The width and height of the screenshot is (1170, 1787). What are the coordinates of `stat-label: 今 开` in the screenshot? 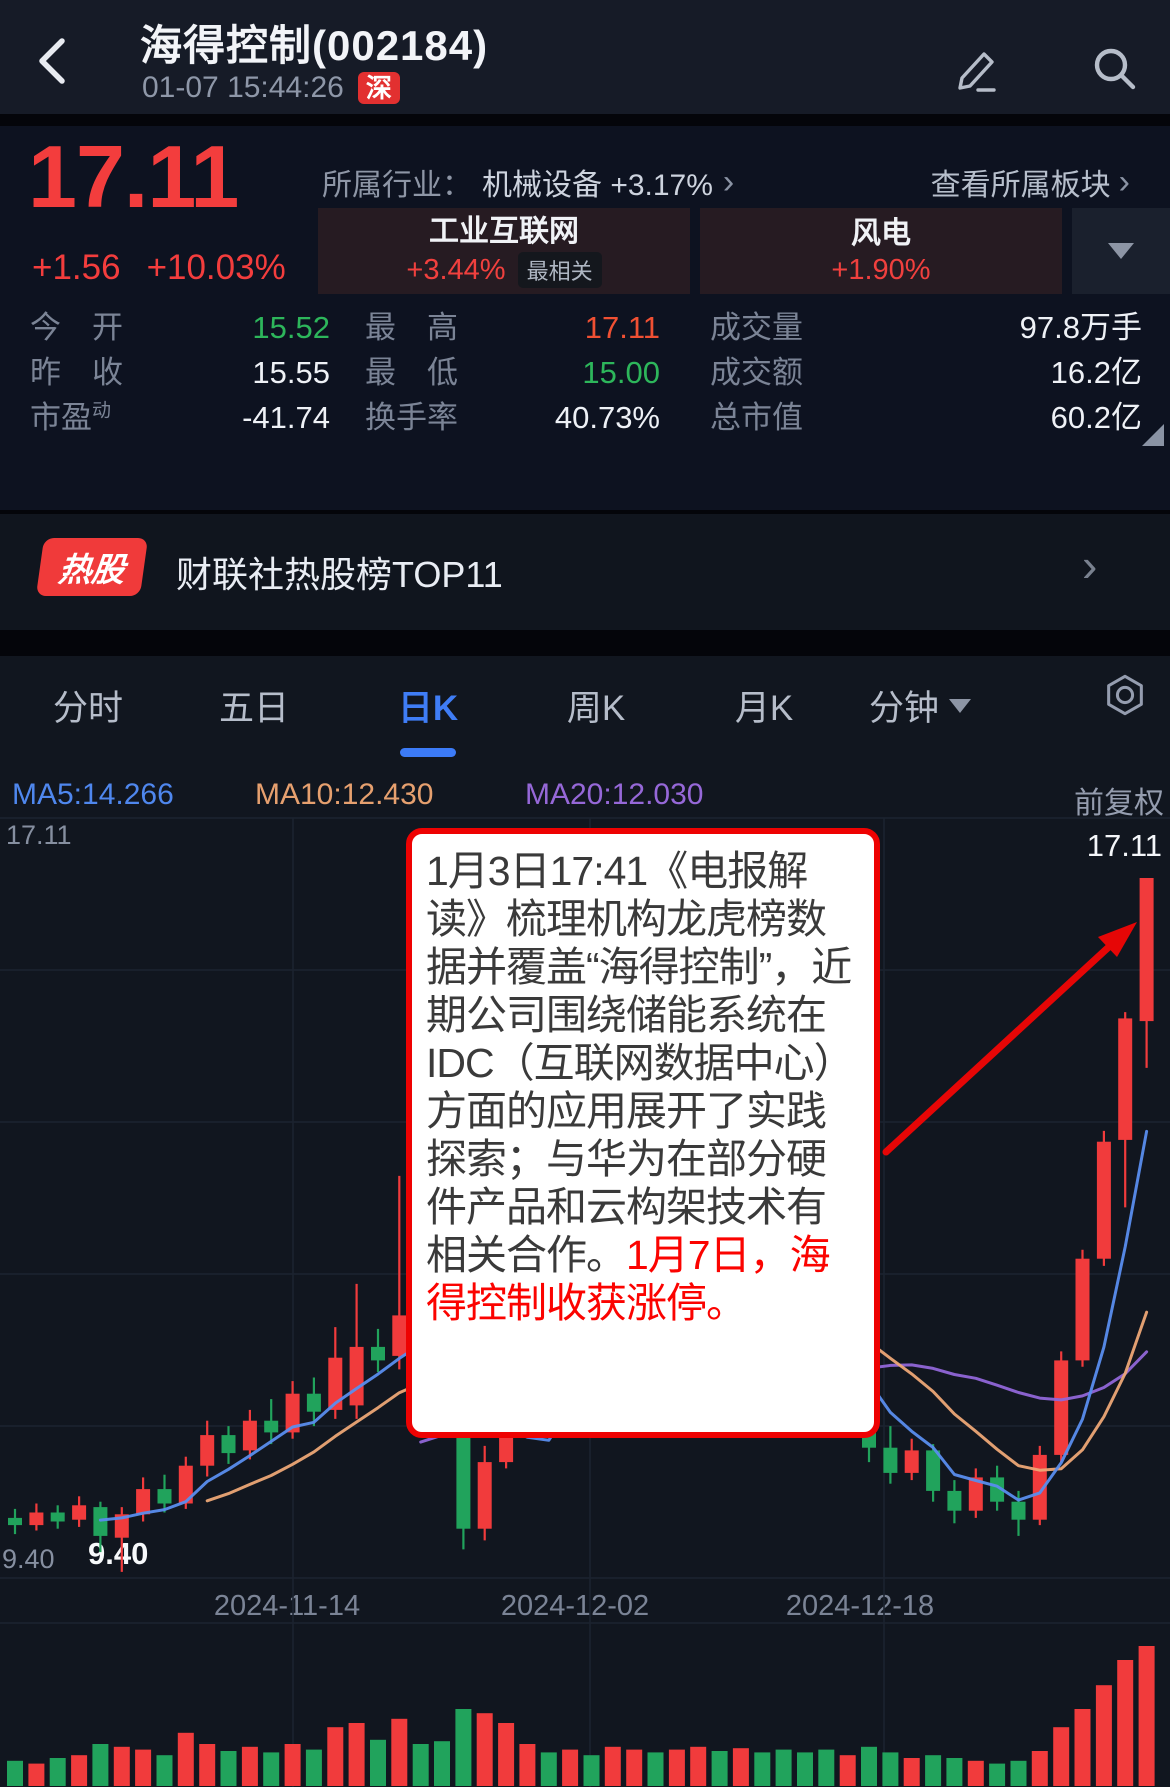 It's located at (76, 327).